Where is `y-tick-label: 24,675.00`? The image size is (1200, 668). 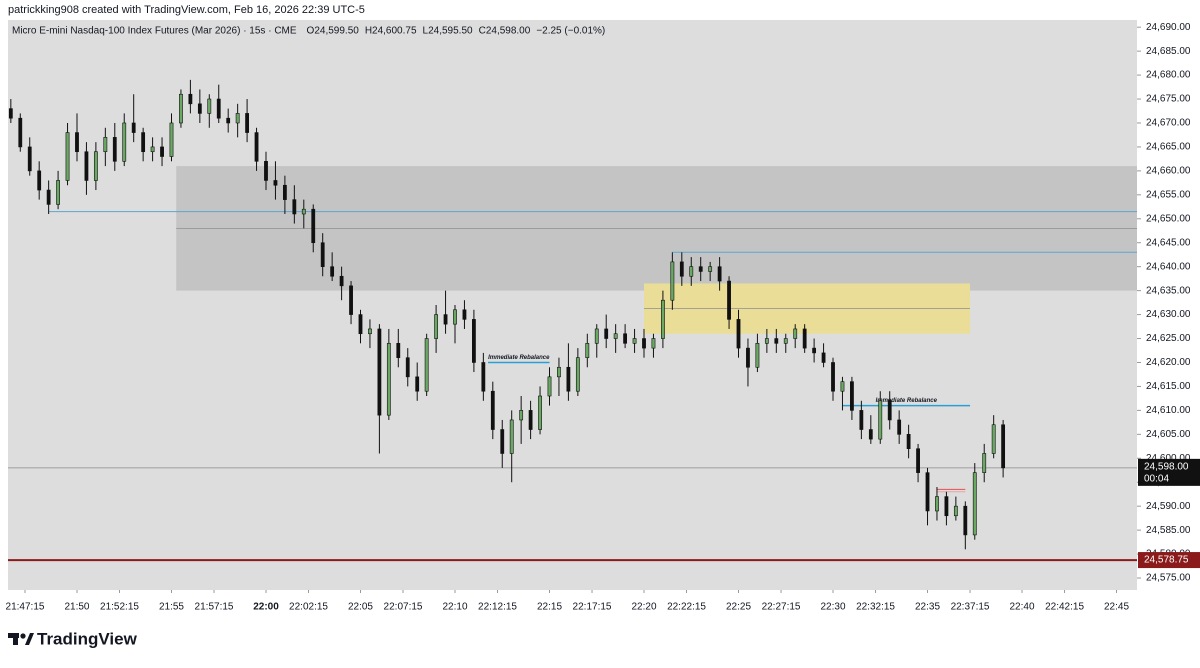 y-tick-label: 24,675.00 is located at coordinates (1168, 99).